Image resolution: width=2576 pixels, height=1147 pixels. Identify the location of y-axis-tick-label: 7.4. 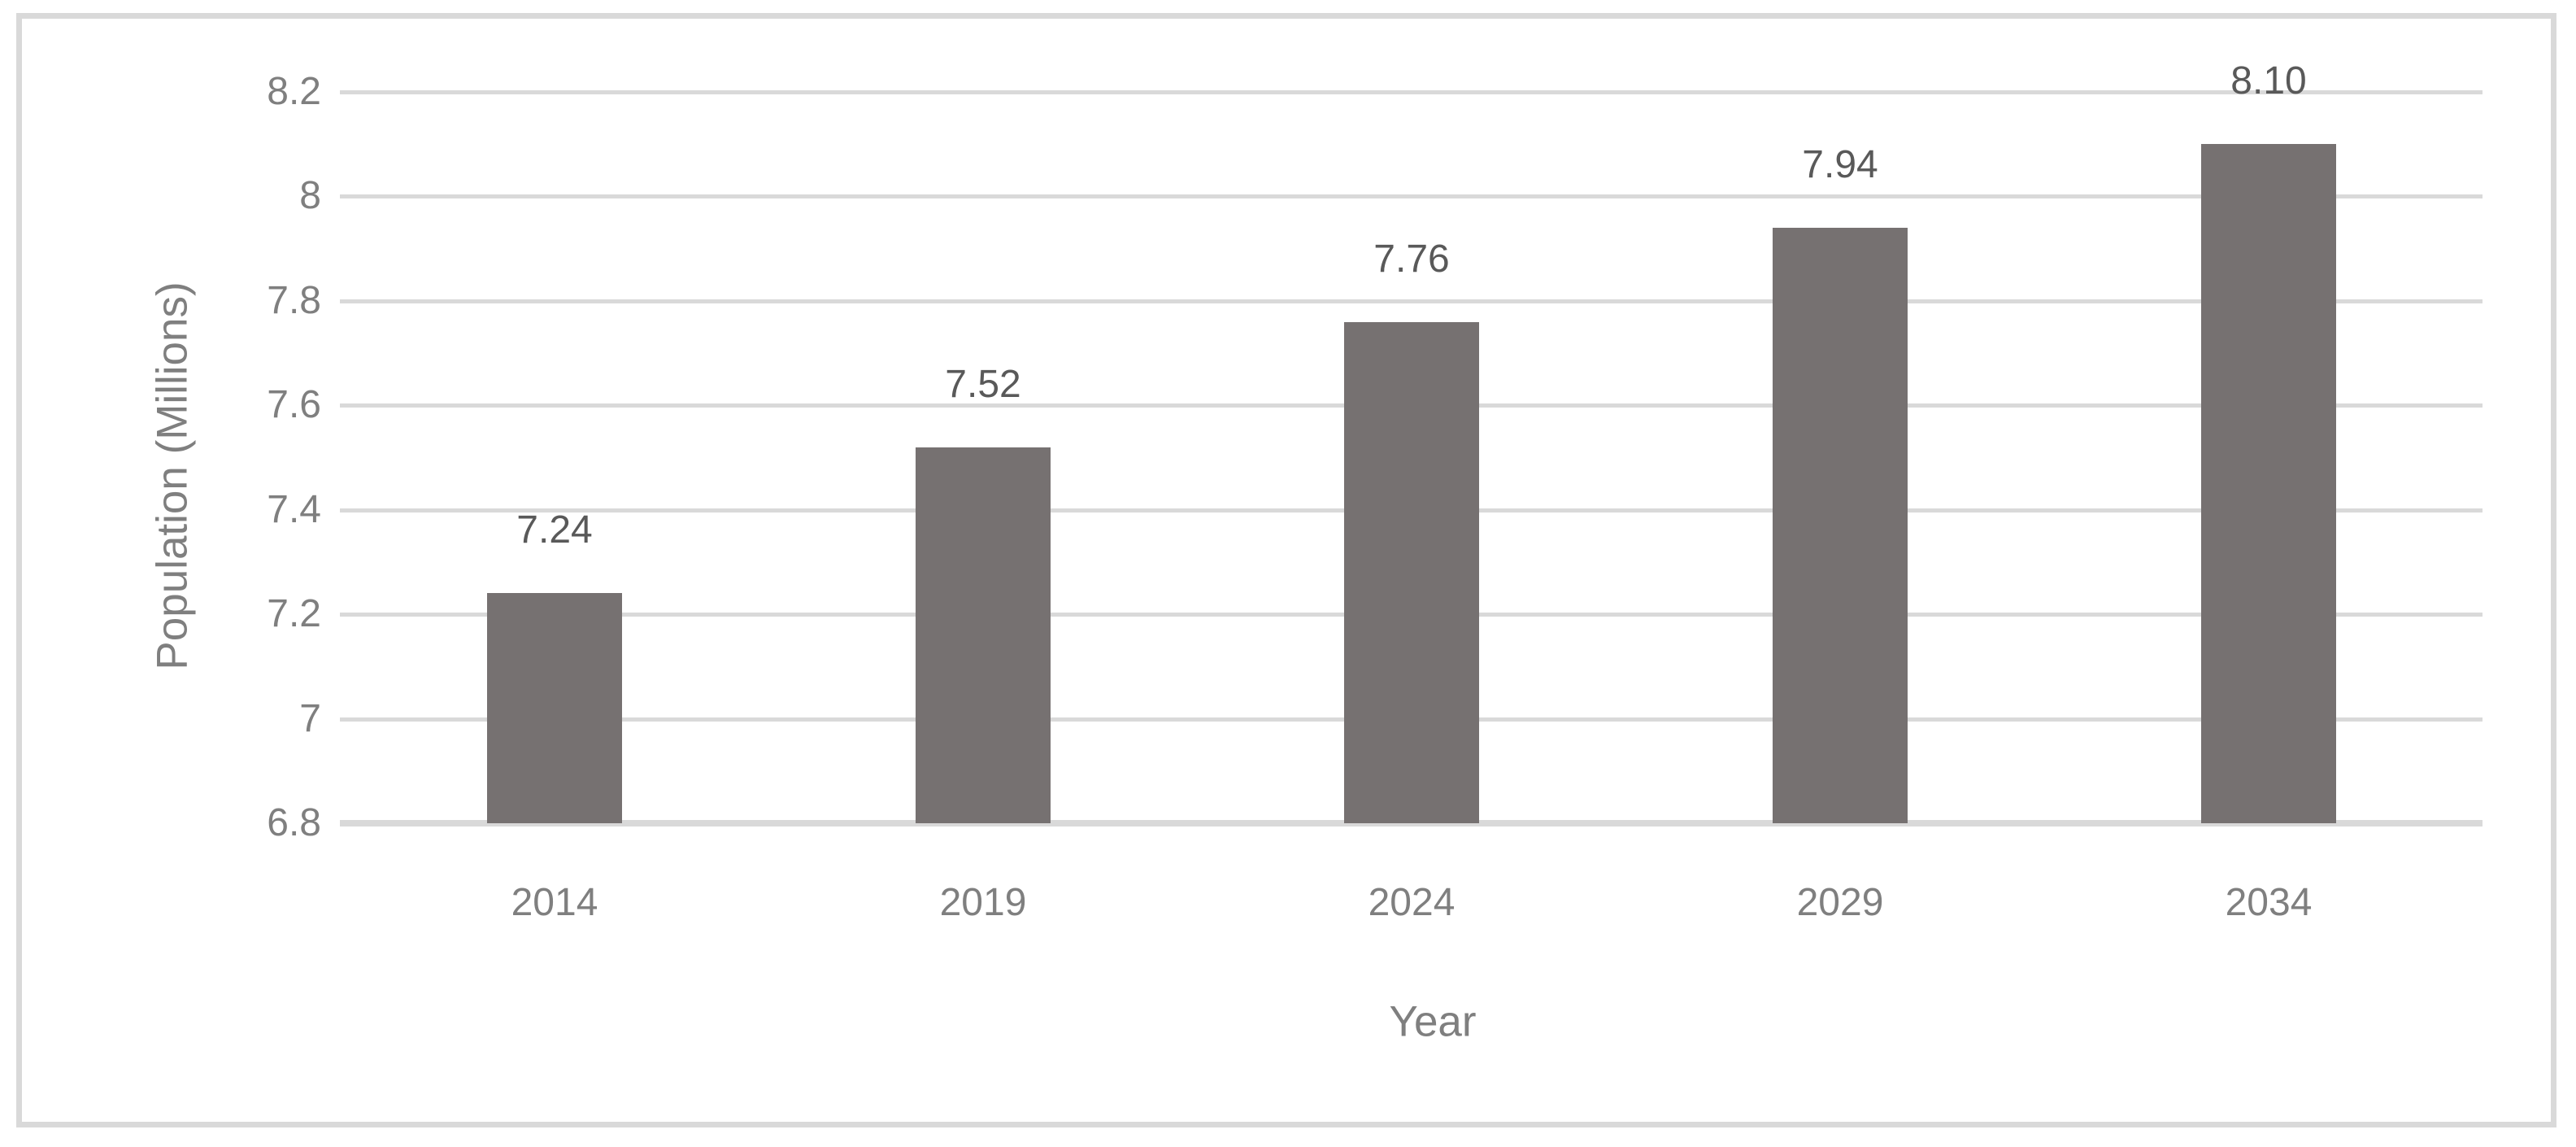
(294, 509).